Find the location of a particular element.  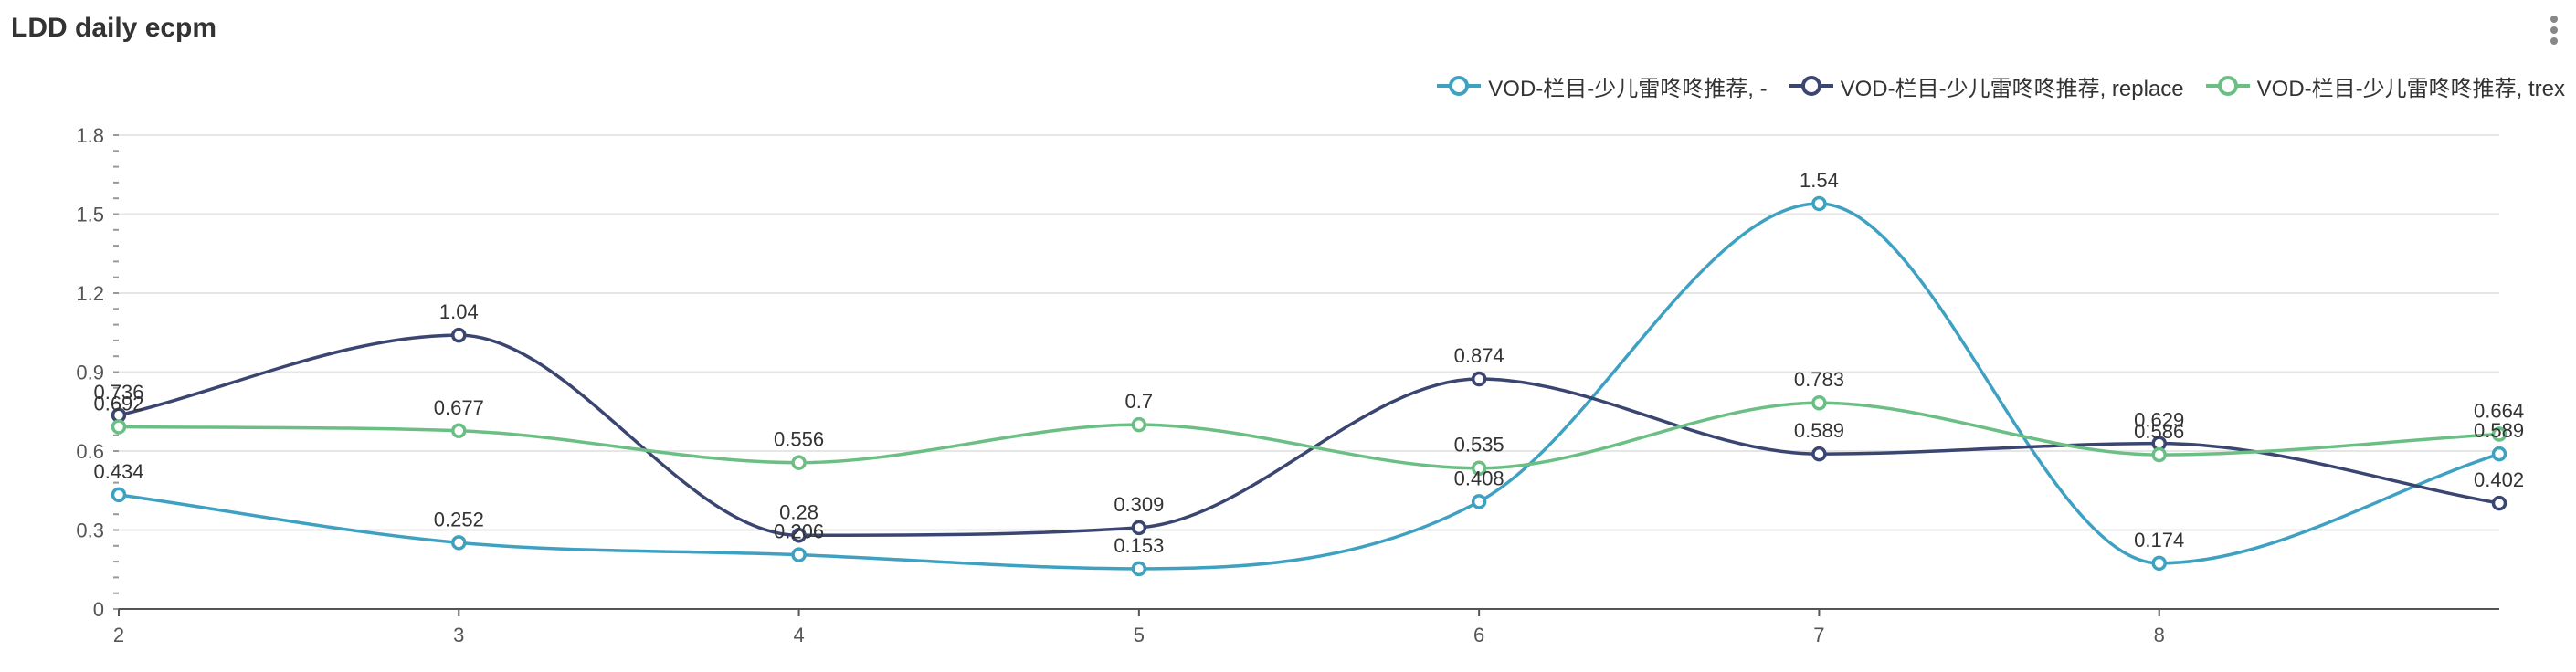

y-tick-label: 0.6 is located at coordinates (90, 451).